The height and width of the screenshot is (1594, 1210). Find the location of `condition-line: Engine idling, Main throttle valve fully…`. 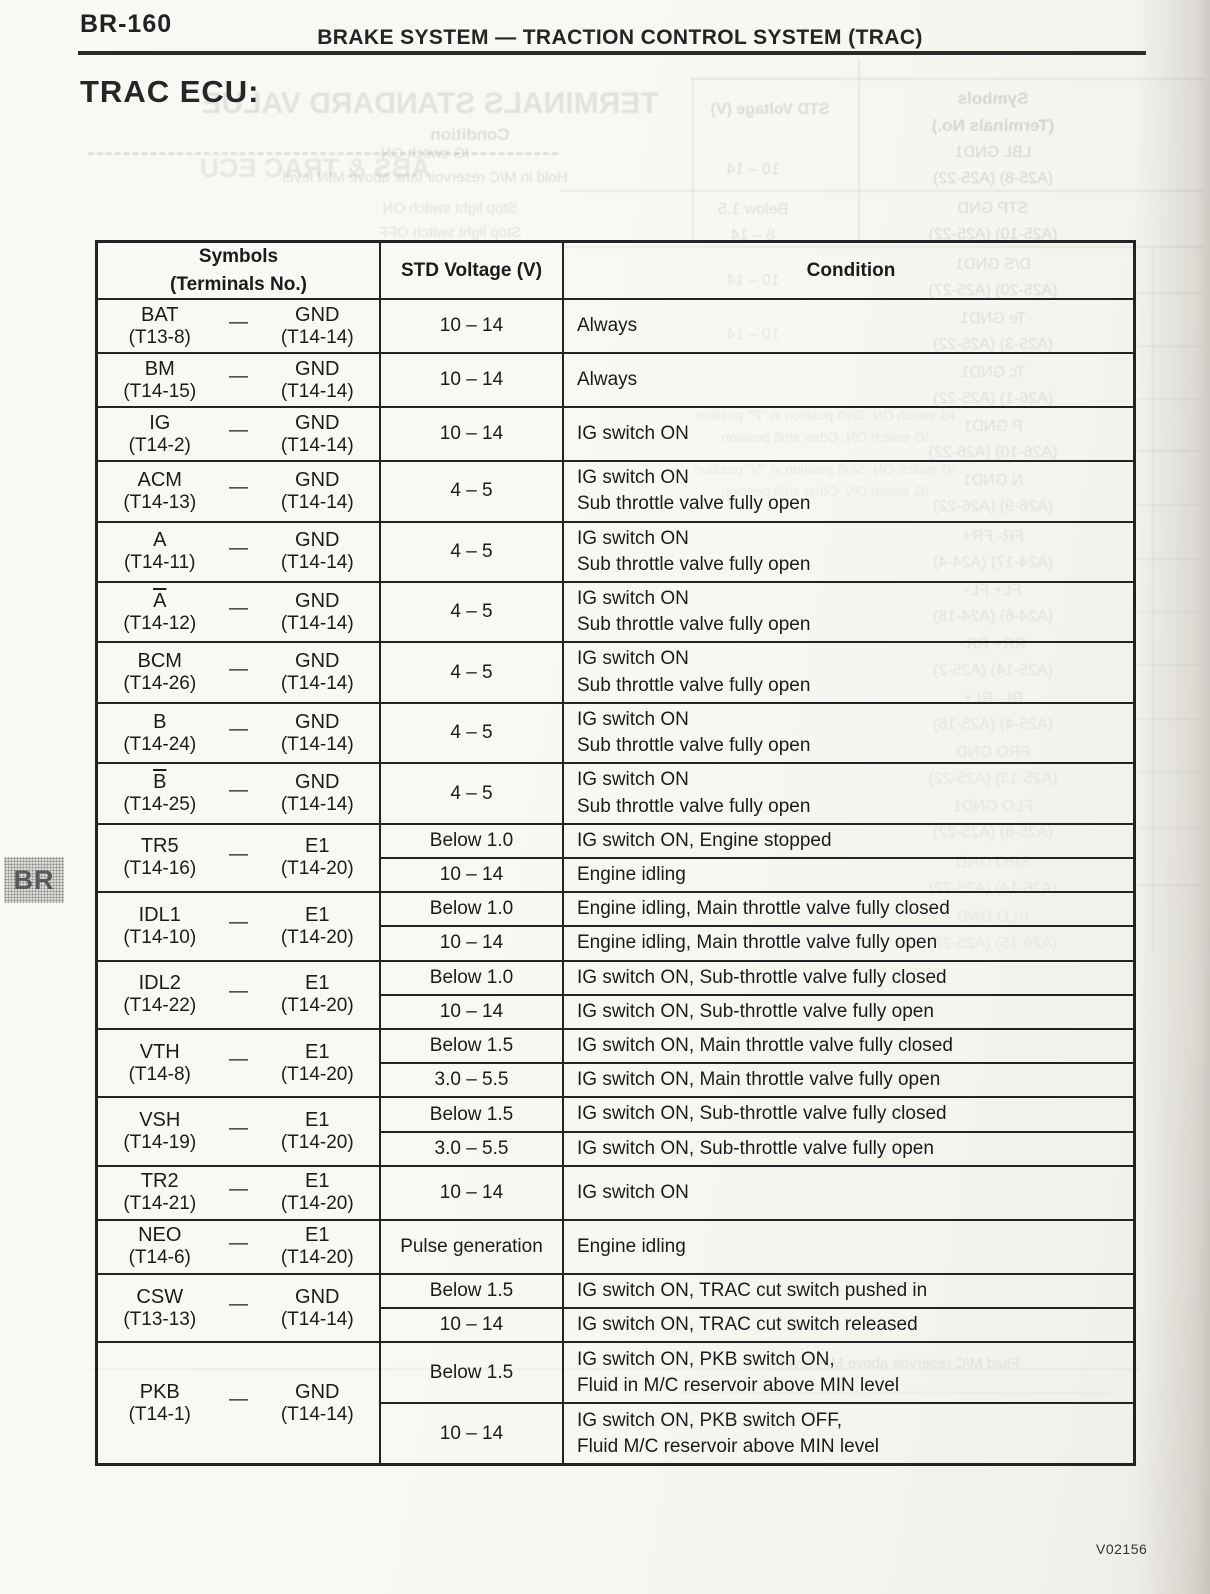

condition-line: Engine idling, Main throttle valve fully… is located at coordinates (757, 943).